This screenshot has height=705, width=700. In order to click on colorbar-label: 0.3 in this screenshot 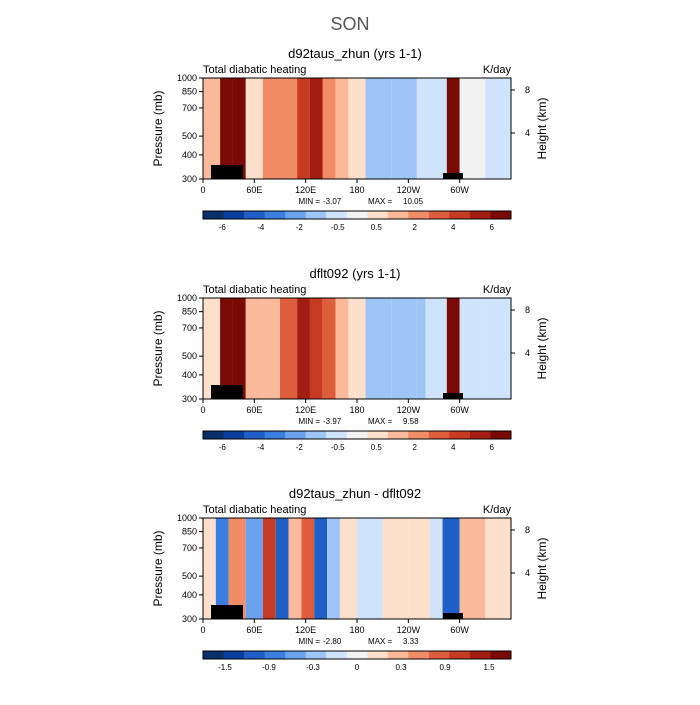, I will do `click(401, 667)`.